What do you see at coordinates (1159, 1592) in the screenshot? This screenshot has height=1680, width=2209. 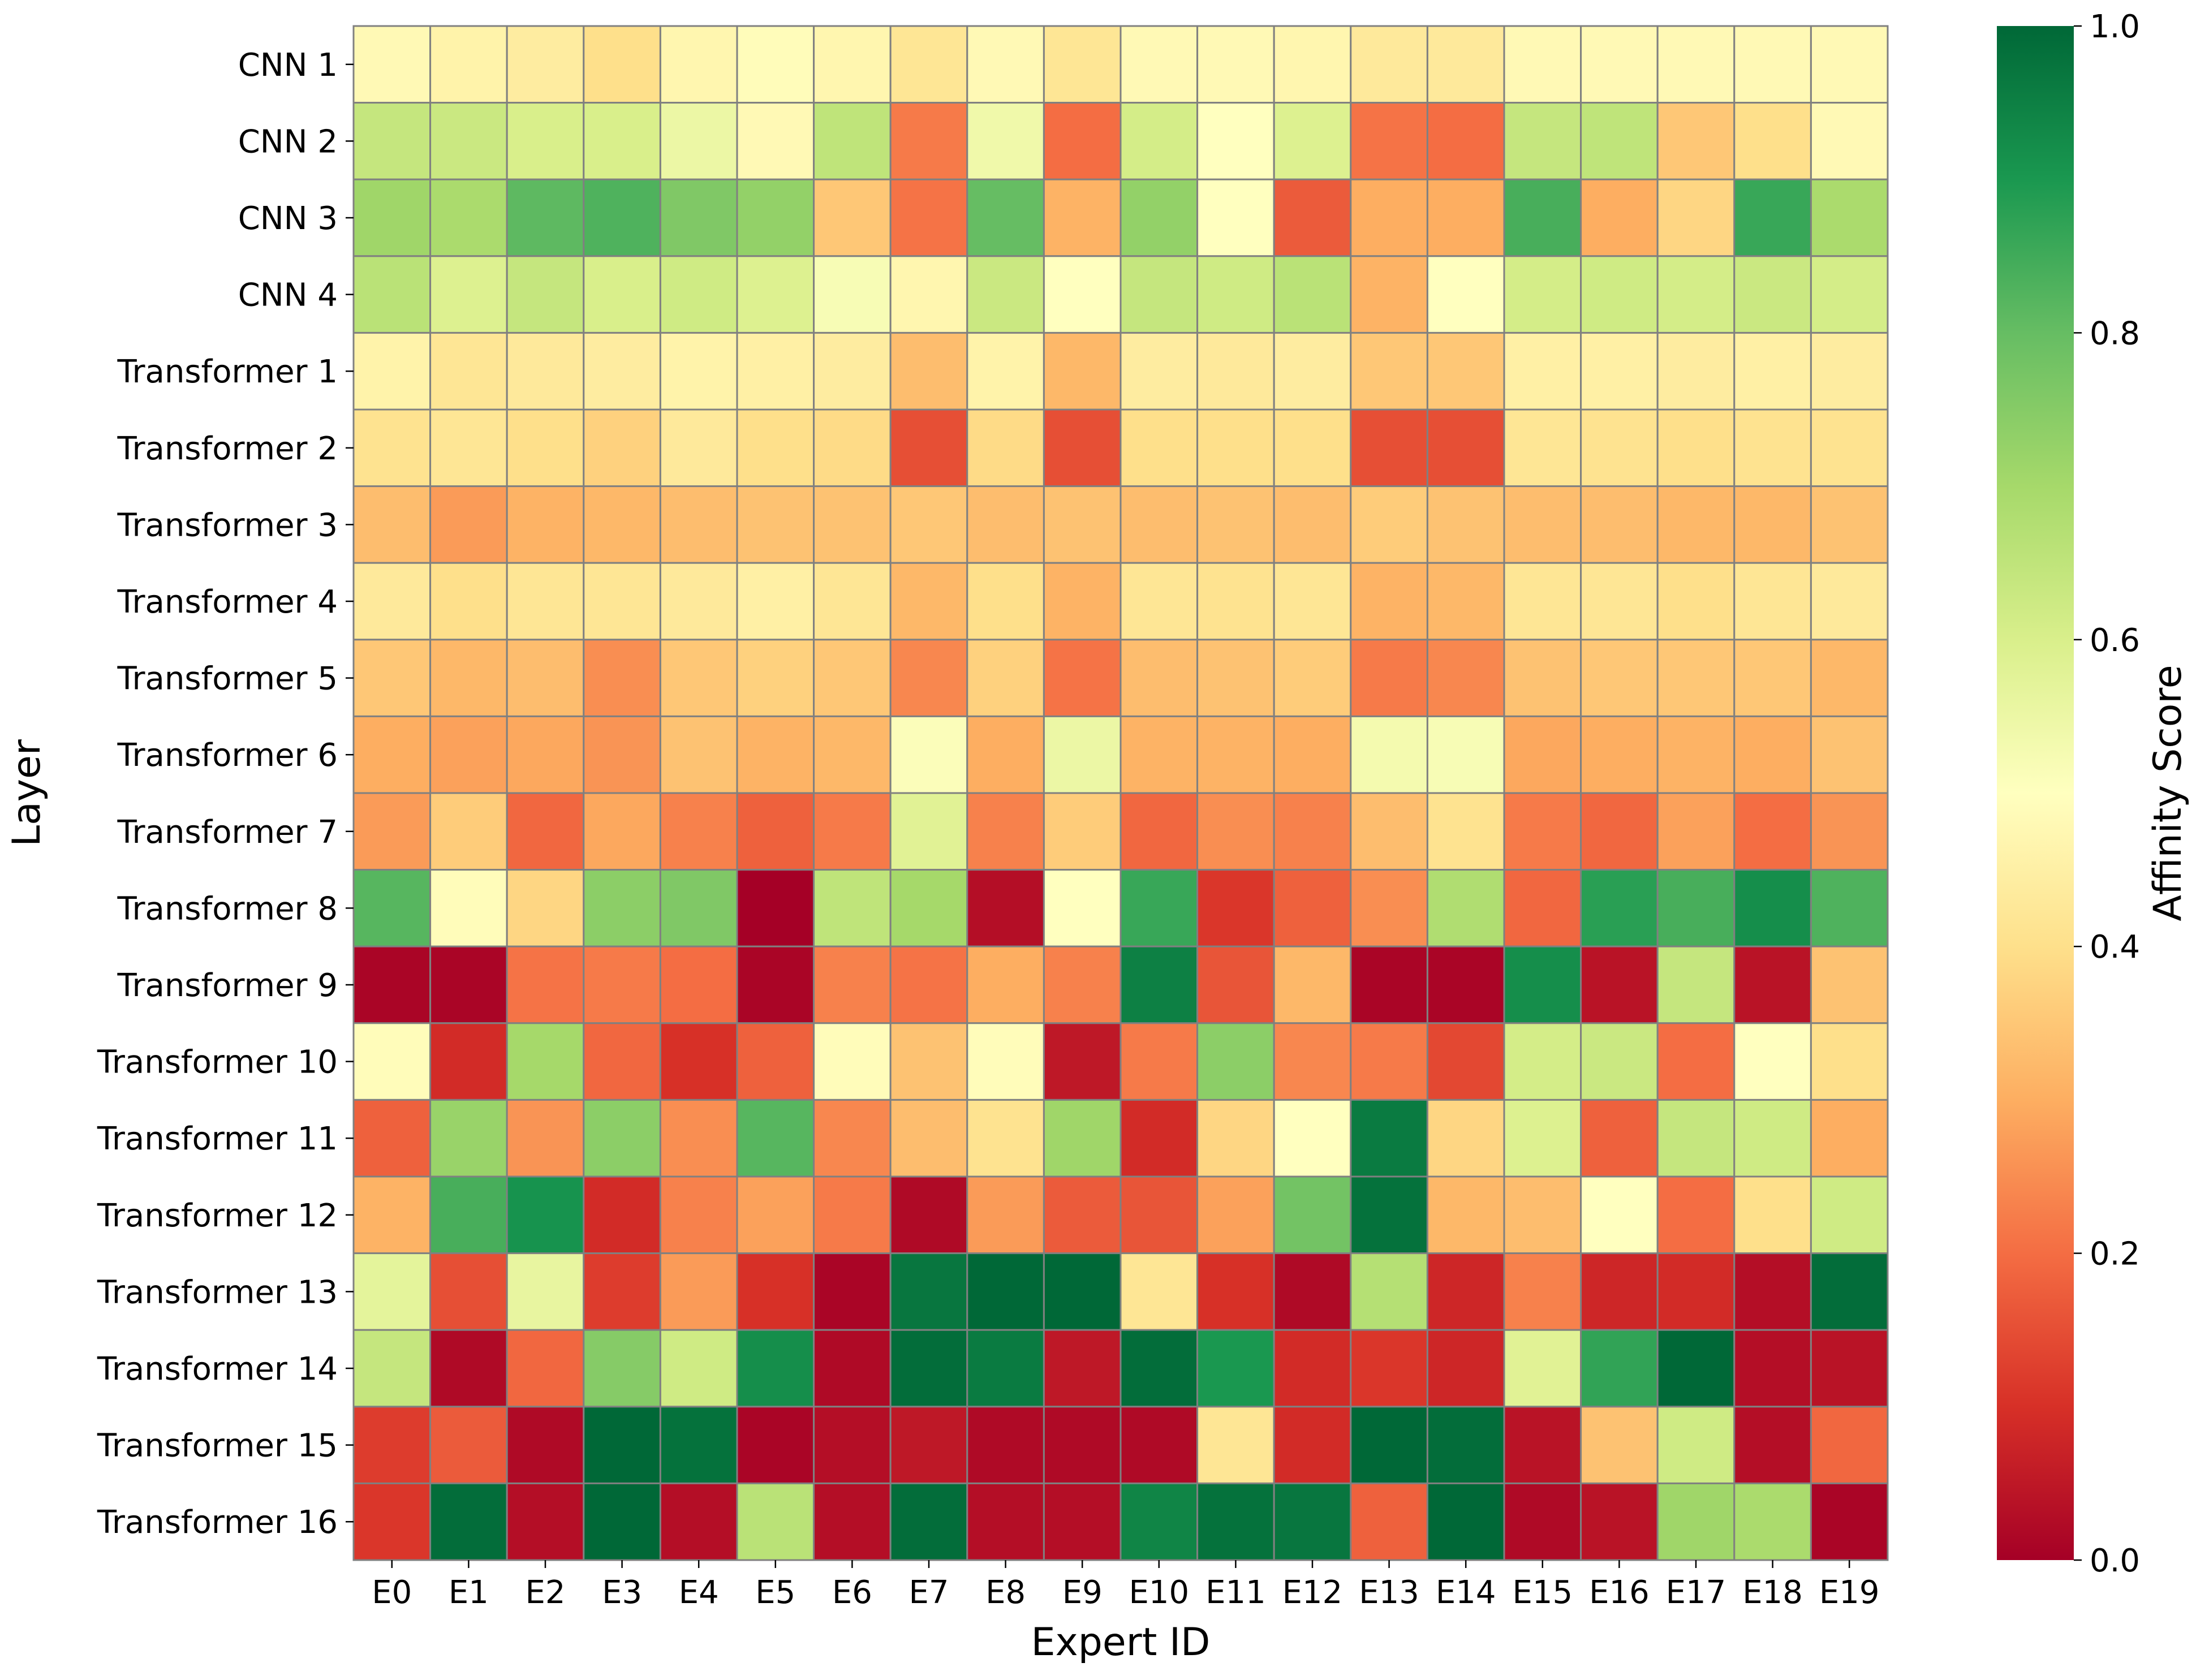 I see `x-tick-label: E10` at bounding box center [1159, 1592].